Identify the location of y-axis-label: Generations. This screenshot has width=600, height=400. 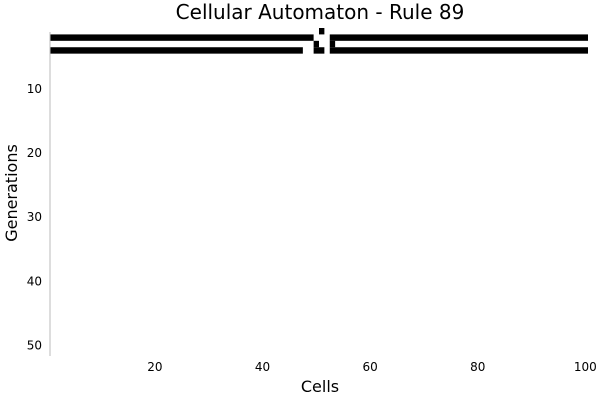
(11, 193).